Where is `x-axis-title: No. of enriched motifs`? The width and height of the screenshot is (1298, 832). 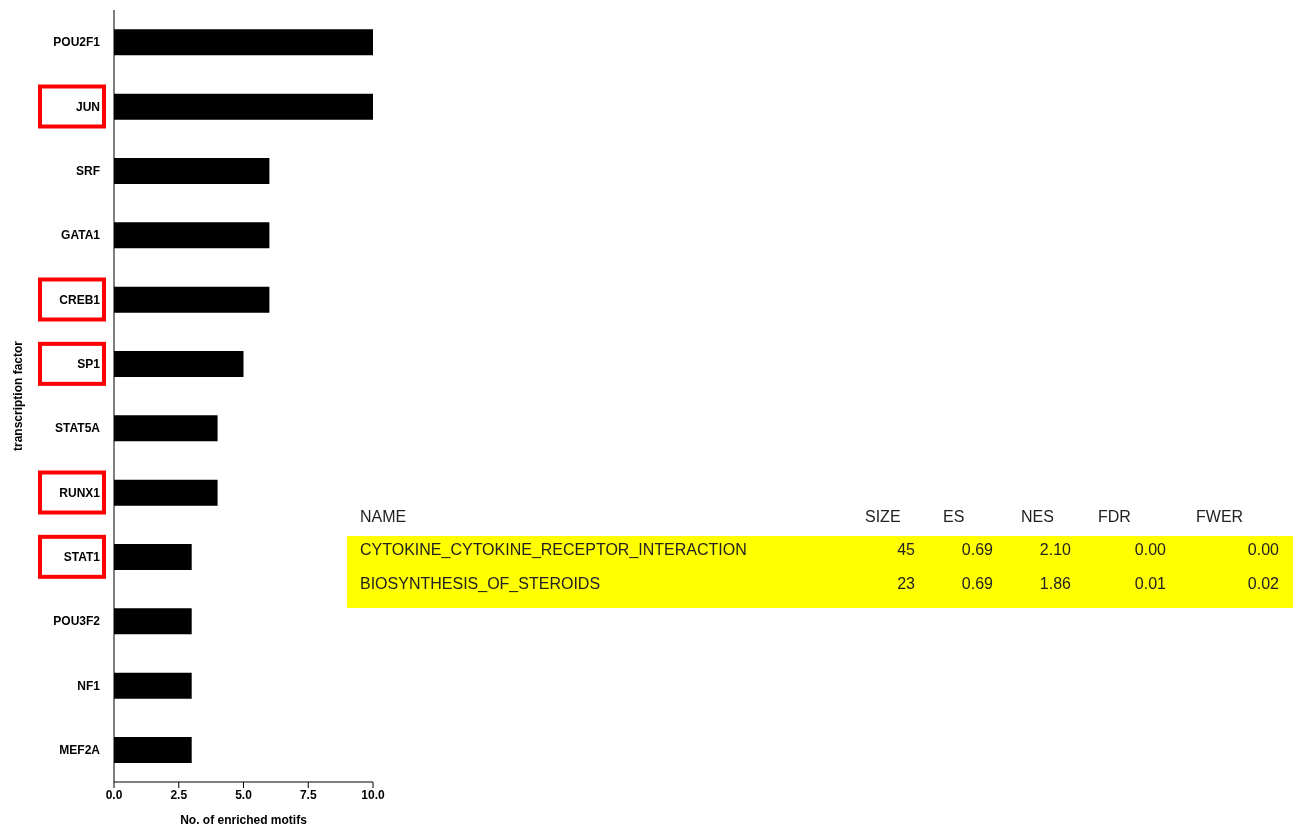 x-axis-title: No. of enriched motifs is located at coordinates (244, 820).